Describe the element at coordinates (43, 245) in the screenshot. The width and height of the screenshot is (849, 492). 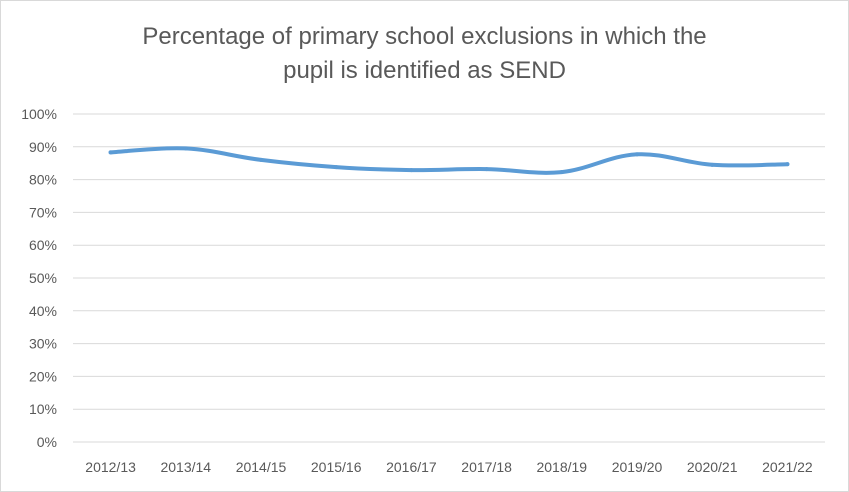
I see `y-tick-label: 60%` at that location.